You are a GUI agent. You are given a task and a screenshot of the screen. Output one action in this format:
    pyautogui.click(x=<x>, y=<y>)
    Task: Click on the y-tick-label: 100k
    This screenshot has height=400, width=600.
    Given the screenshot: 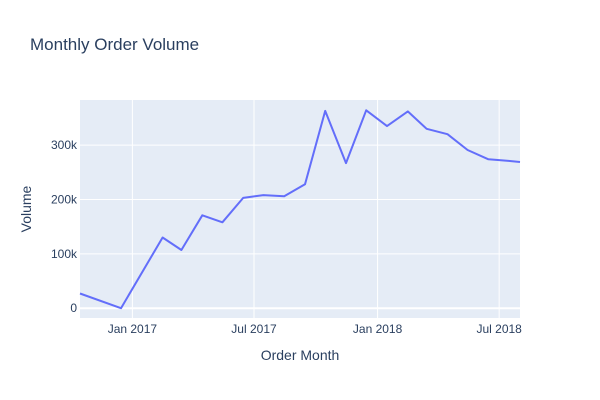 What is the action you would take?
    pyautogui.click(x=64, y=254)
    